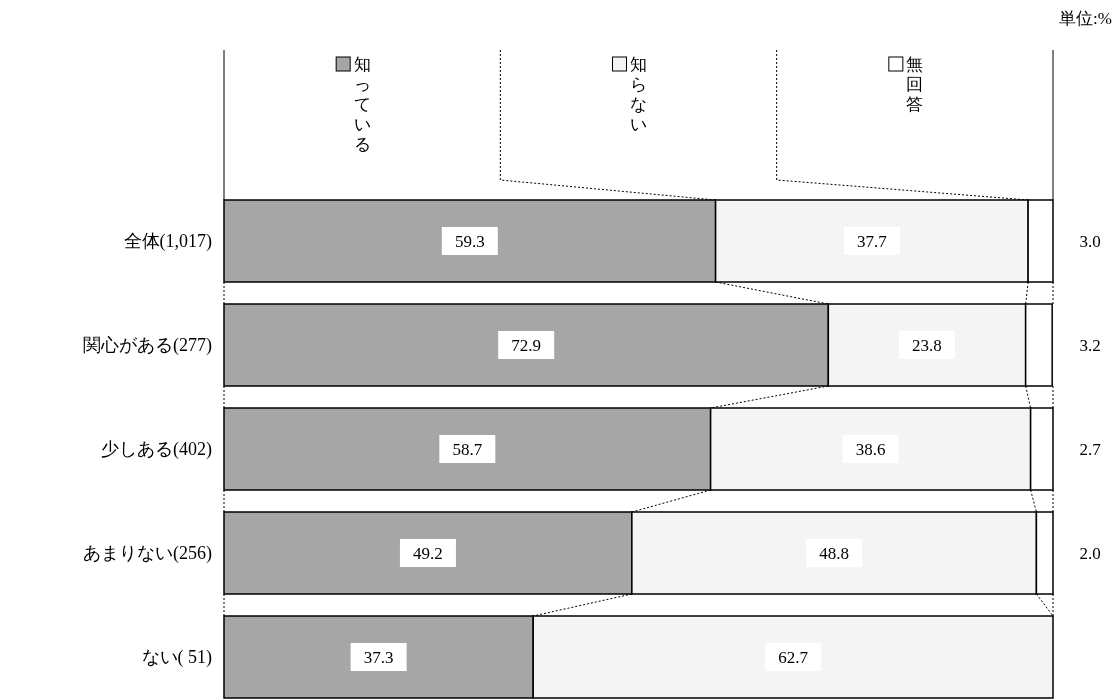 The height and width of the screenshot is (700, 1120). I want to click on legend-label: 知っている, so click(362, 104).